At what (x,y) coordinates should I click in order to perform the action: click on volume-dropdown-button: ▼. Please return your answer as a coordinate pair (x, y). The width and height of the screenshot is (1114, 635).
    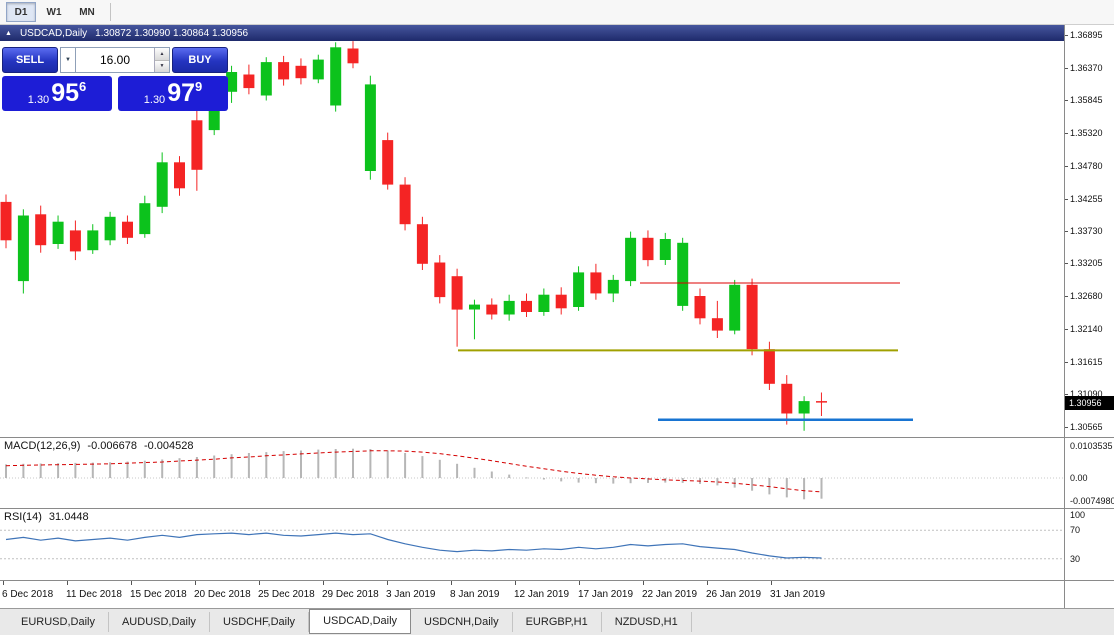
    Looking at the image, I should click on (68, 60).